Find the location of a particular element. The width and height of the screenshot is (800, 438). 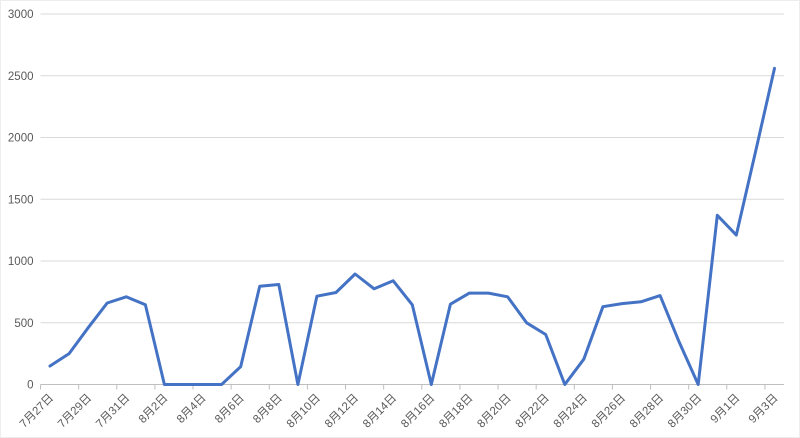

y-axis-label: 1500 is located at coordinates (21, 200).